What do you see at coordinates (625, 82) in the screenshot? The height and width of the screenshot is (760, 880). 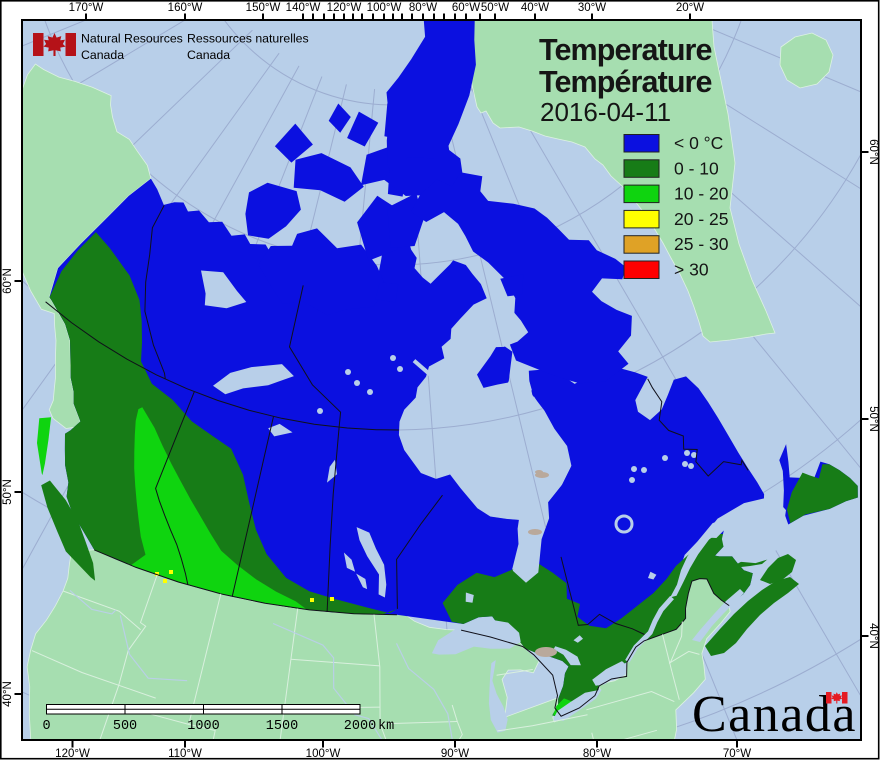 I see `svg-text: Température` at bounding box center [625, 82].